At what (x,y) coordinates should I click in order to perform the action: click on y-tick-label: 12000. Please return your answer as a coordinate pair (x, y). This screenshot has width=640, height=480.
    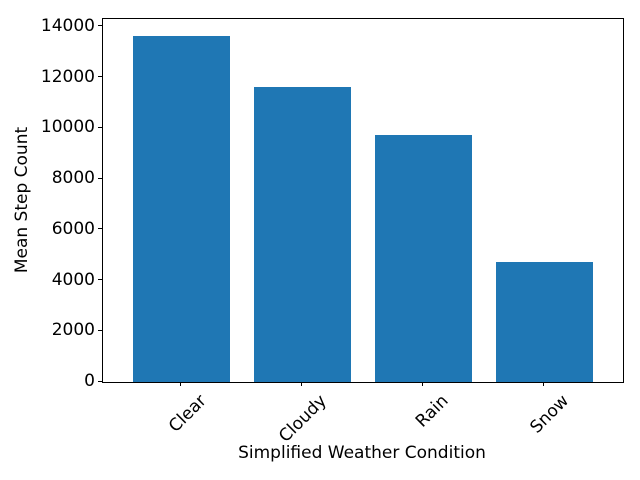
    Looking at the image, I should click on (67, 76).